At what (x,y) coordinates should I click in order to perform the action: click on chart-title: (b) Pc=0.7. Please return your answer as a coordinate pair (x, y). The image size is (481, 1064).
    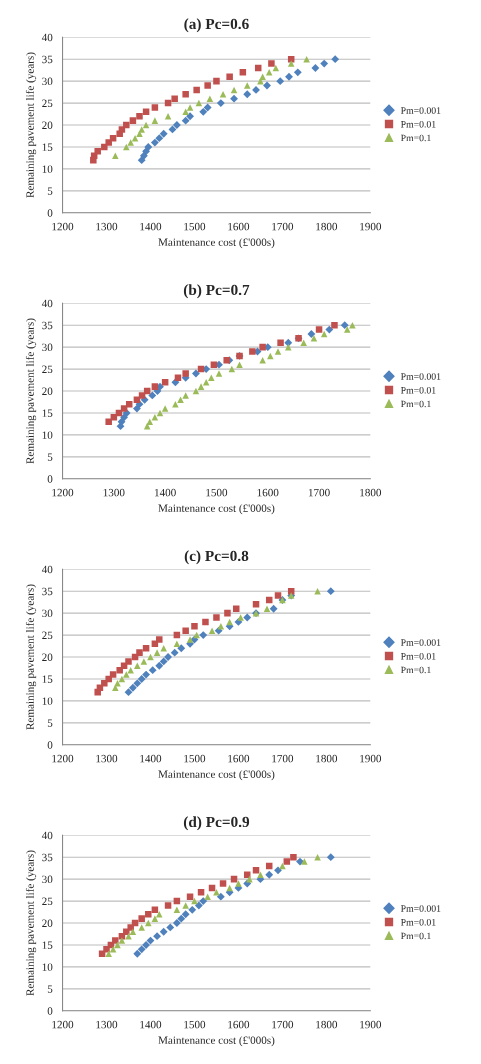
    Looking at the image, I should click on (216, 291).